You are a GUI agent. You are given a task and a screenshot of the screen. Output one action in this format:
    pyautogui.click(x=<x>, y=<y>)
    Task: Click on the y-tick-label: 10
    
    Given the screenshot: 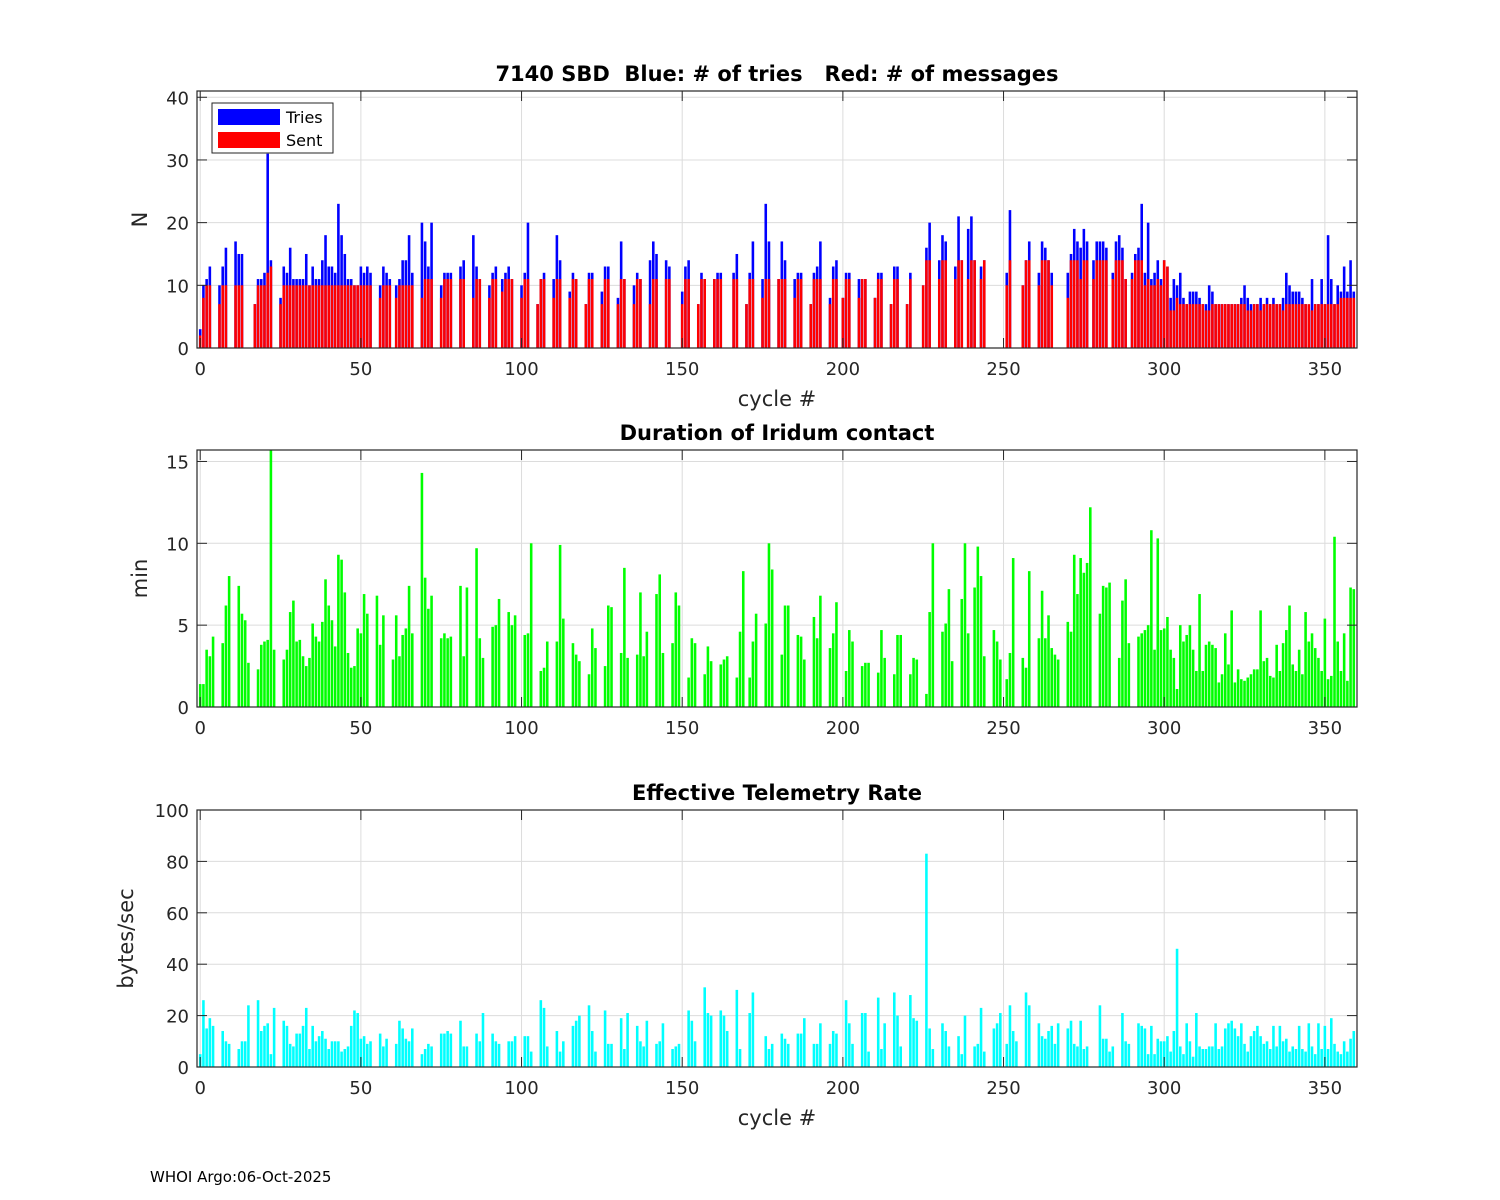 What is the action you would take?
    pyautogui.click(x=177, y=286)
    